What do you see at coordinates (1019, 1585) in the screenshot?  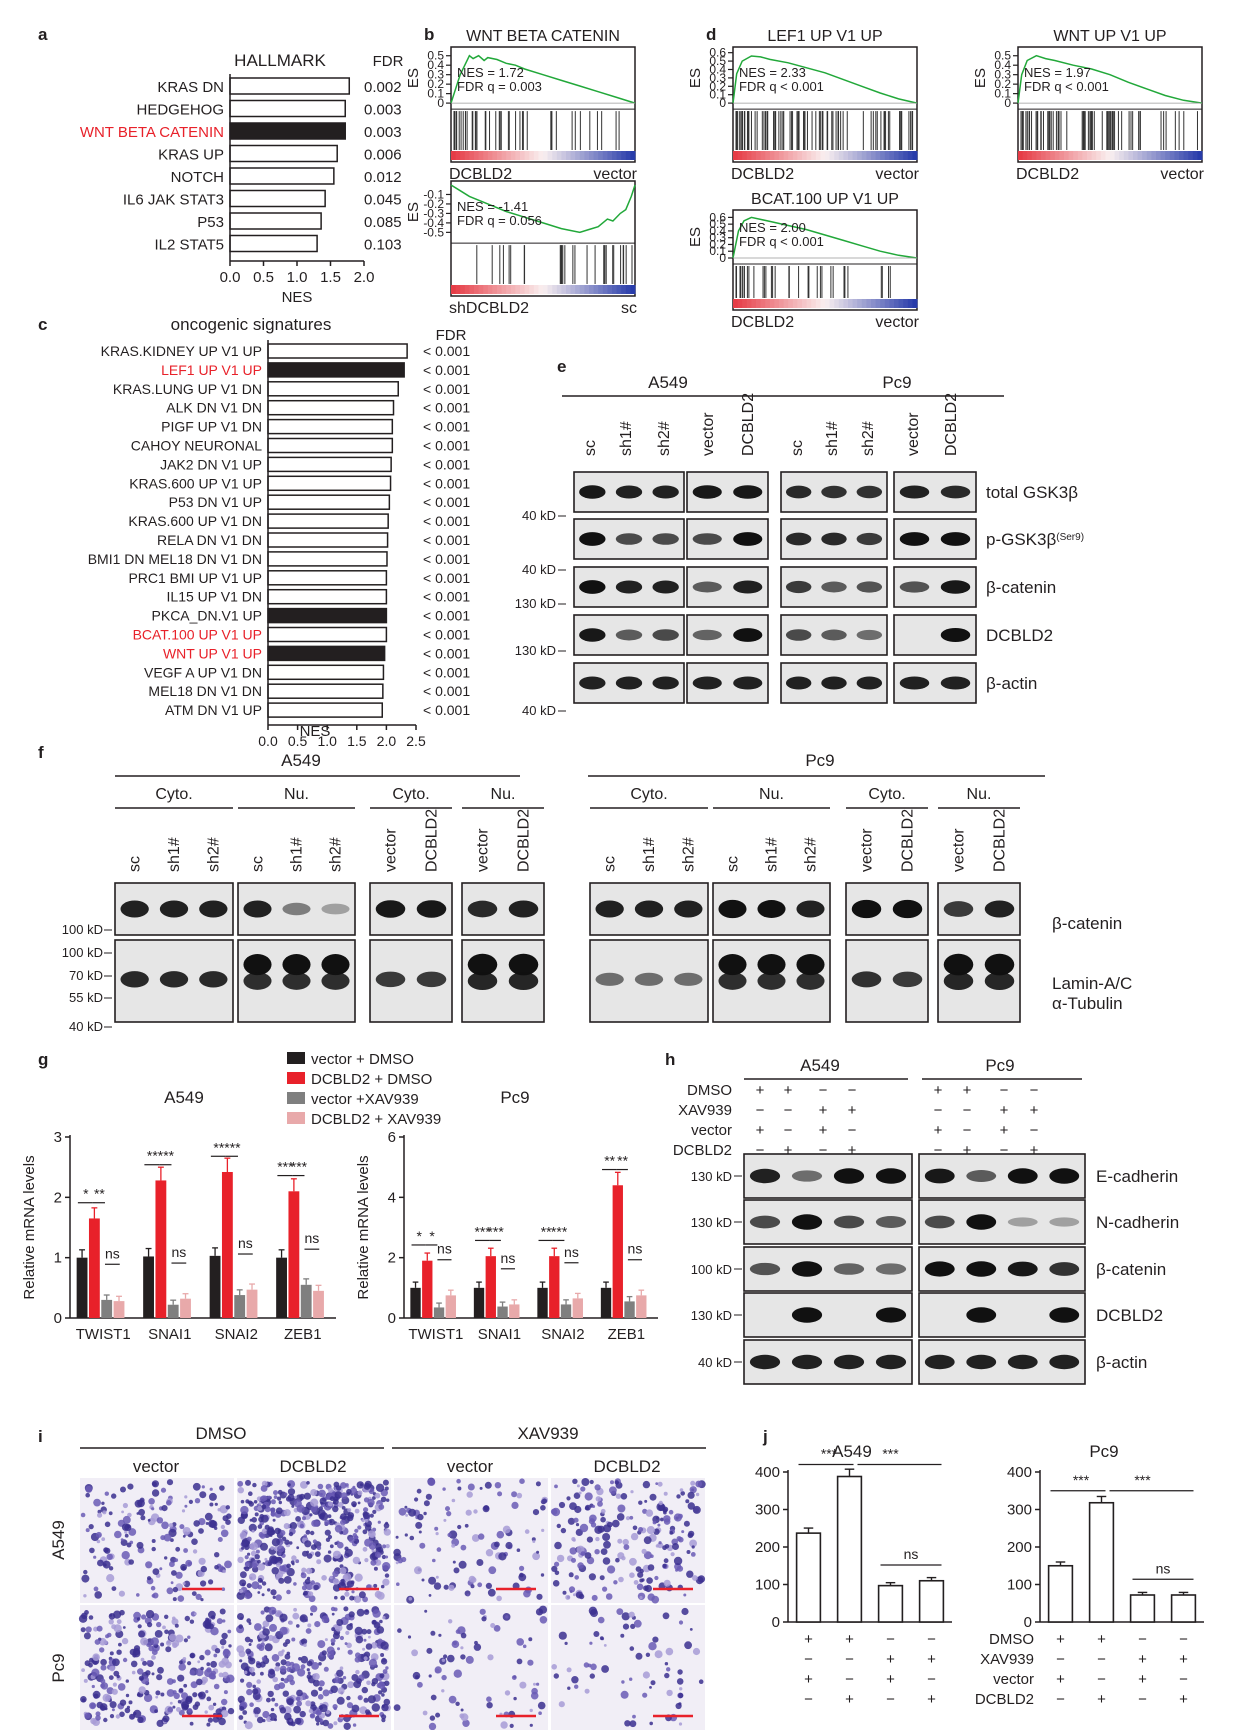 I see `y-tick-label: 100` at bounding box center [1019, 1585].